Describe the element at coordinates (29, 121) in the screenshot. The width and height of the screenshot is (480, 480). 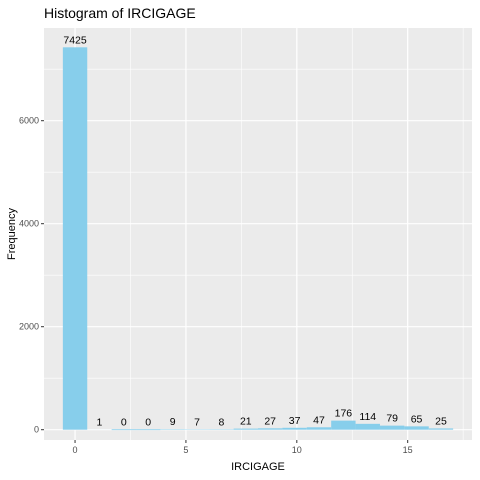
I see `y-tick-label: 6000` at that location.